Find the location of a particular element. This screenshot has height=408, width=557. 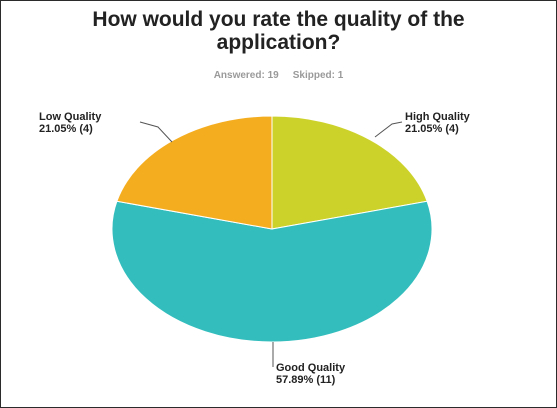

slice-percent-low-quality: 21.05% (4) is located at coordinates (66, 129).